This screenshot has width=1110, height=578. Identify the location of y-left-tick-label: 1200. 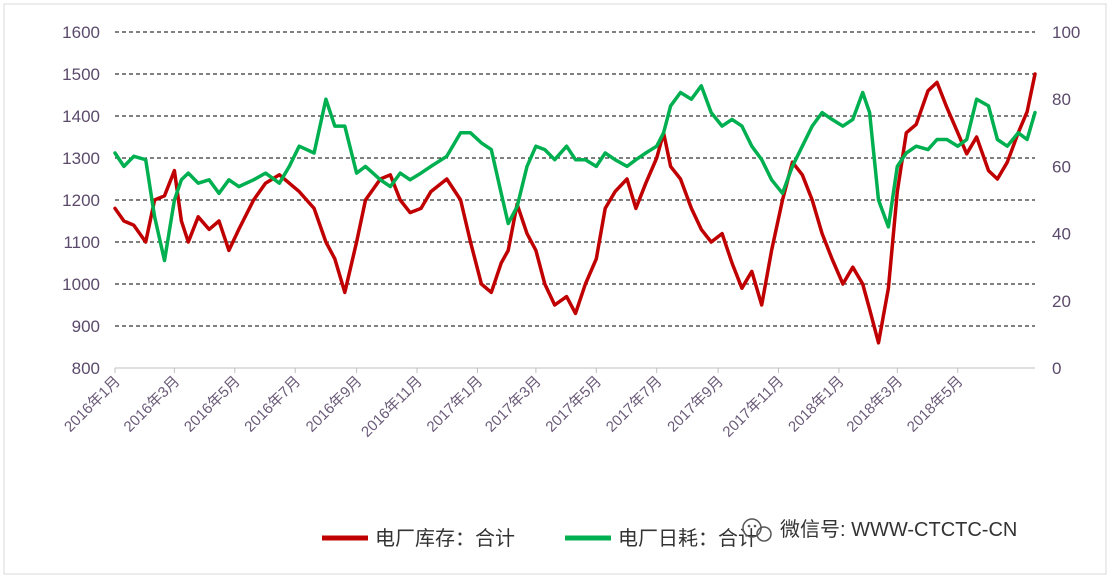
(81, 200).